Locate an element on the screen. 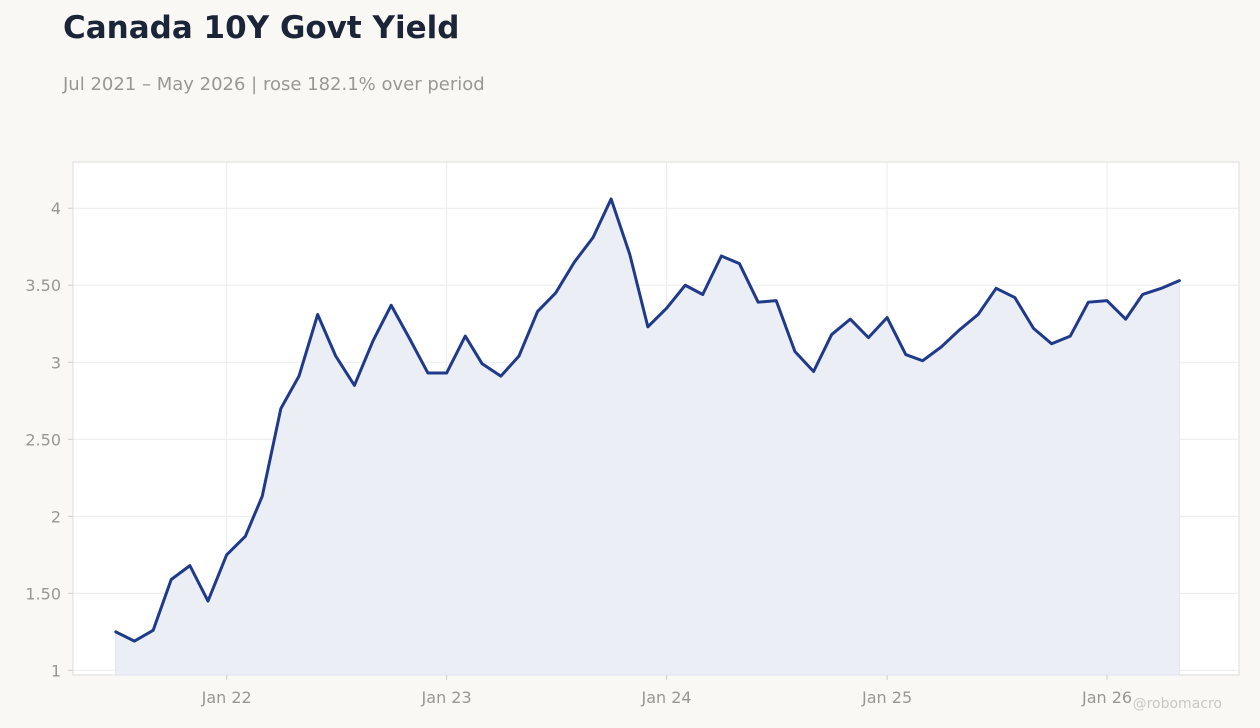  y-axis-ticks: 1 1.50 2 2.50 3 3.50 4 is located at coordinates (49, 439).